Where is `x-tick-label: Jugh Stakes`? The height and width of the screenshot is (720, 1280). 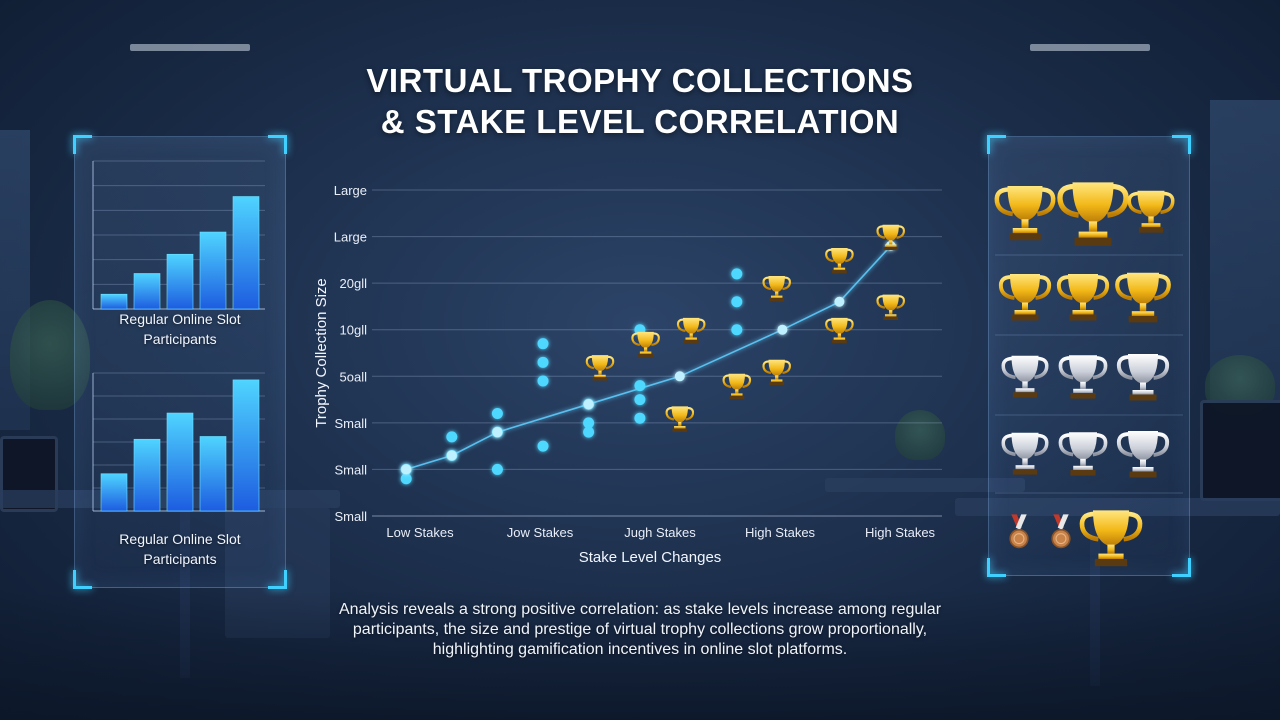
x-tick-label: Jugh Stakes is located at coordinates (660, 532).